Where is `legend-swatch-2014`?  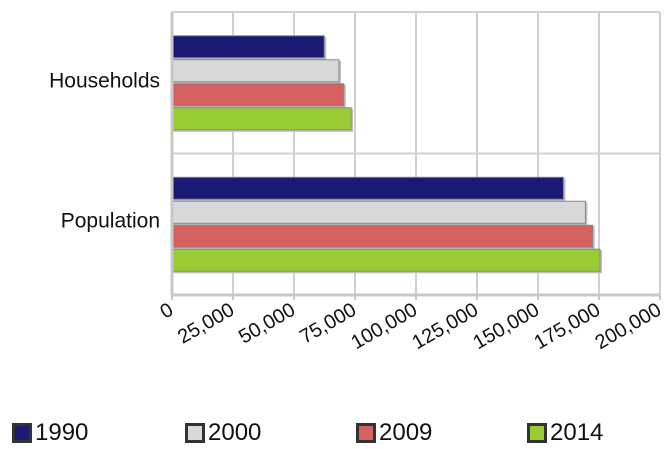
legend-swatch-2014 is located at coordinates (537, 433).